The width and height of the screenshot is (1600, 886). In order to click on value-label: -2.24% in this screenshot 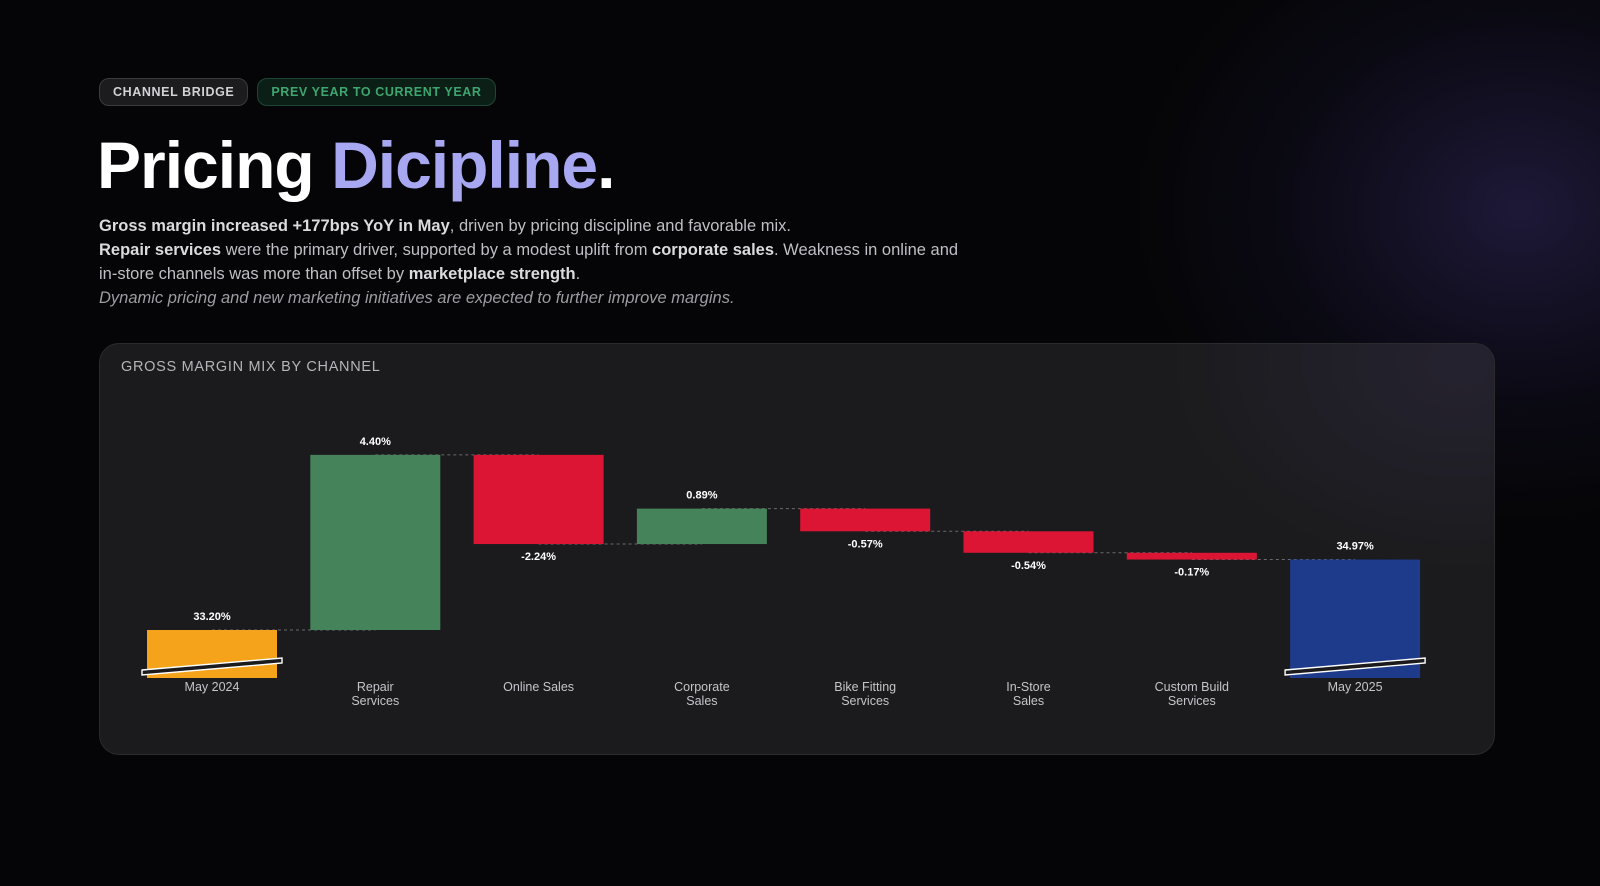, I will do `click(538, 557)`.